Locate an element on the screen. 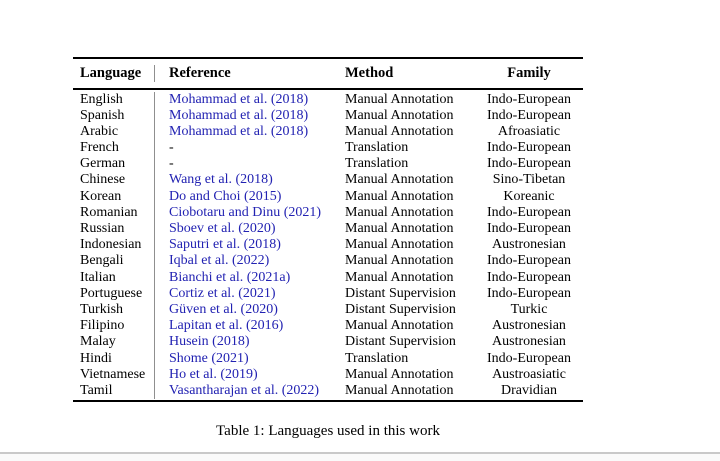  table-row: German - Translation Indo-European is located at coordinates (328, 164).